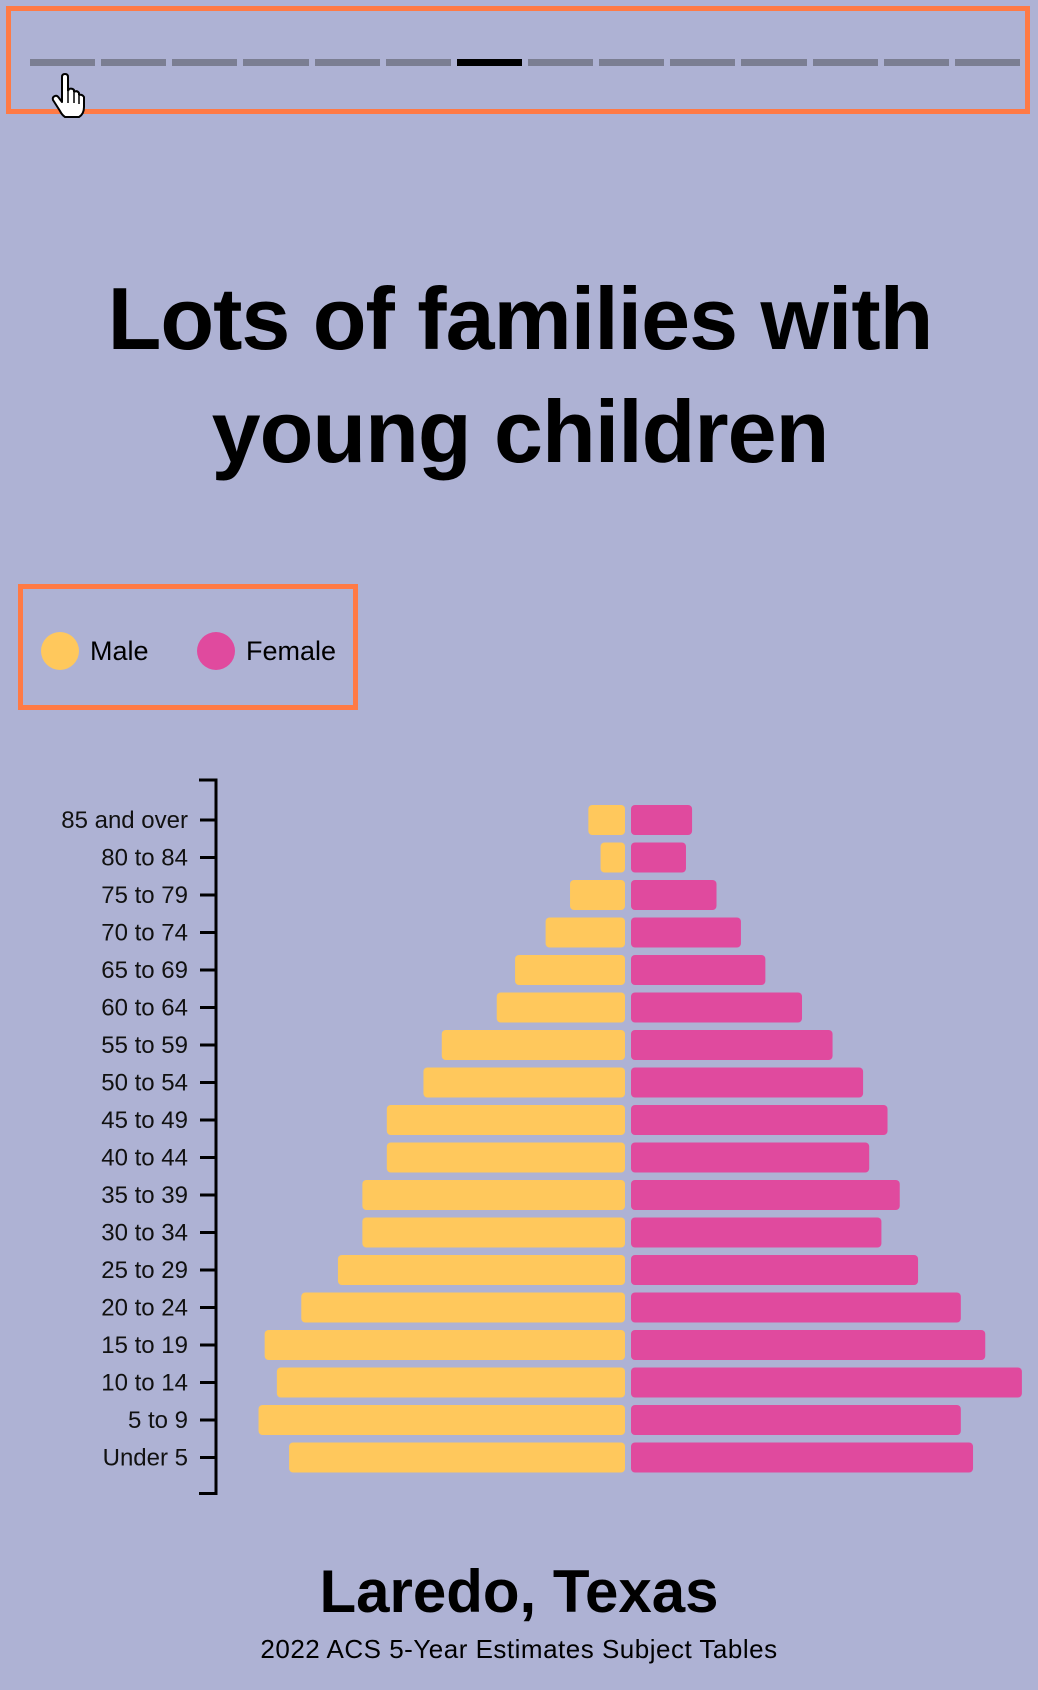 The height and width of the screenshot is (1690, 1038). Describe the element at coordinates (60, 651) in the screenshot. I see `male-swatch-icon` at that location.